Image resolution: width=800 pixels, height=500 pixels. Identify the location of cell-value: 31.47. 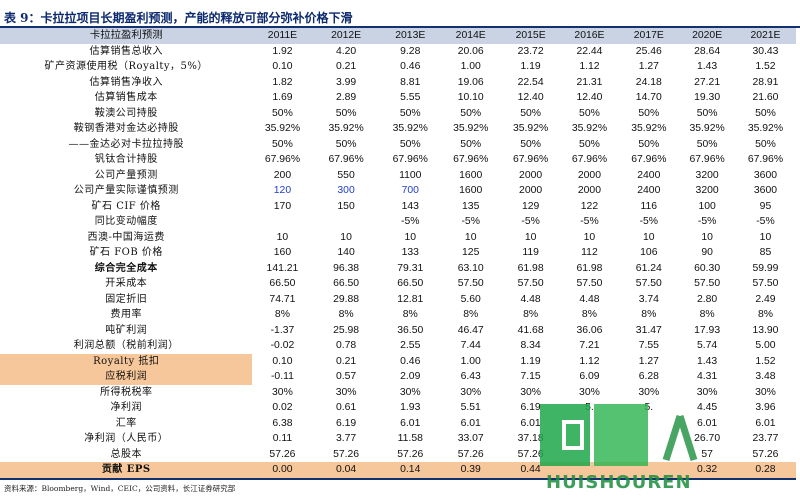
(648, 330).